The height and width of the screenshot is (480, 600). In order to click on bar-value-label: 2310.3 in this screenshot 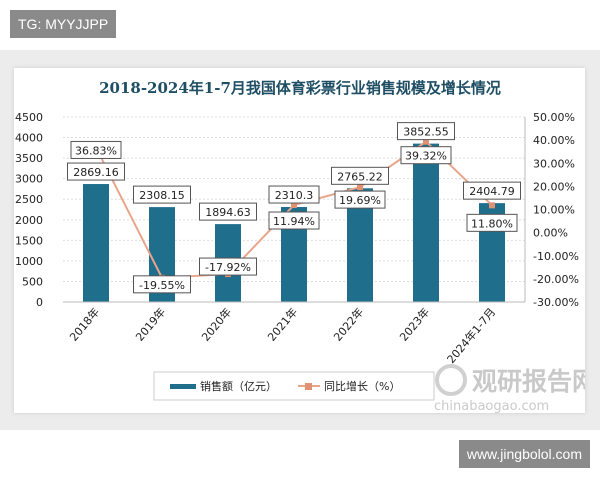, I will do `click(294, 195)`.